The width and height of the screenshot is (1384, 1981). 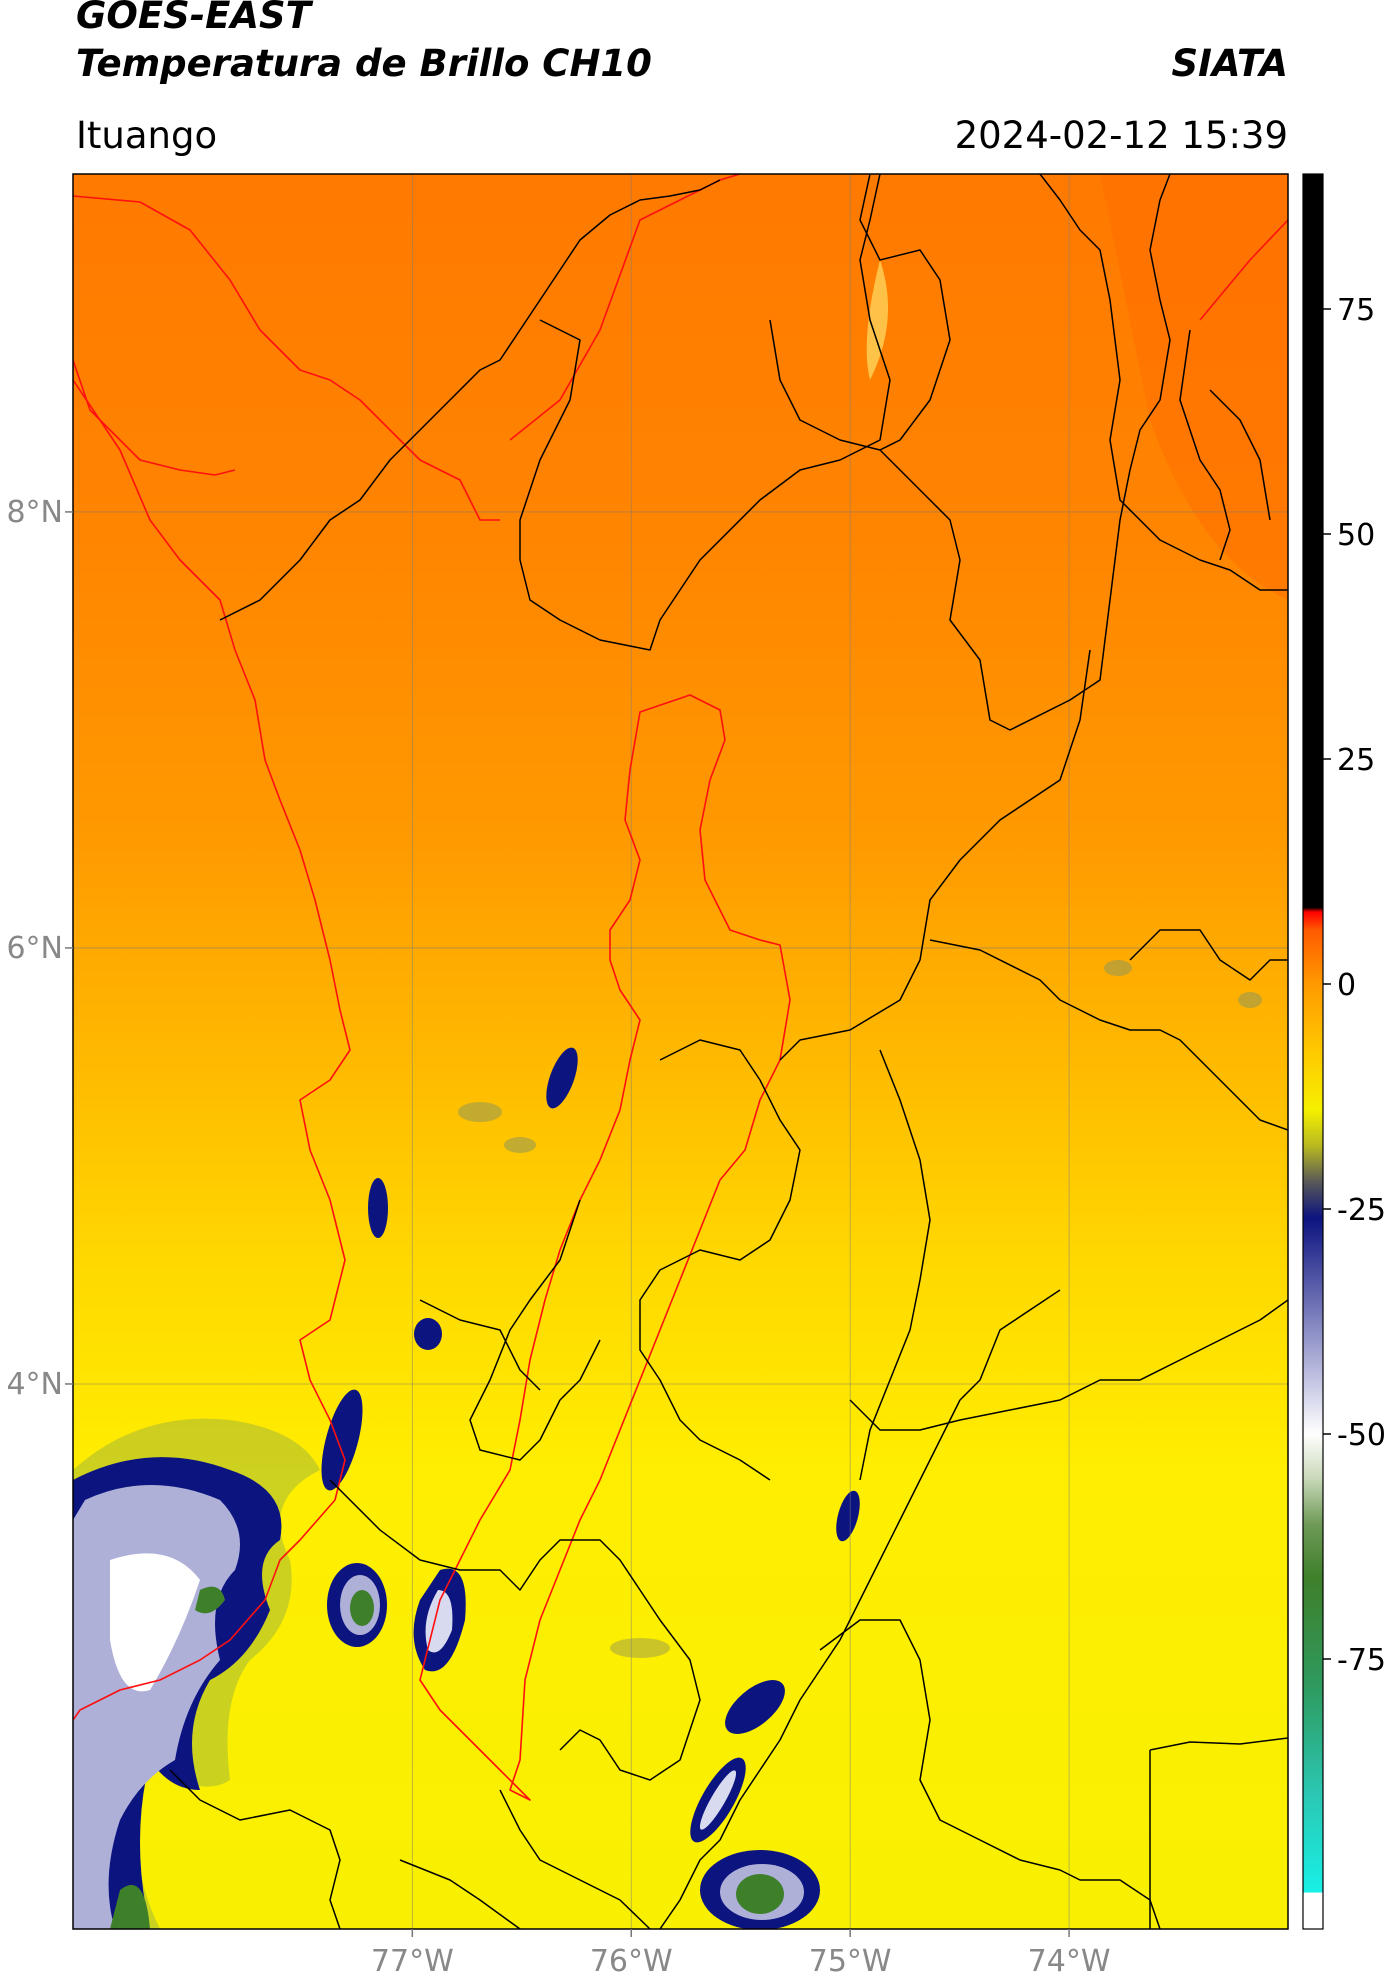 What do you see at coordinates (34, 948) in the screenshot?
I see `lat-tick-label-1: 6°N` at bounding box center [34, 948].